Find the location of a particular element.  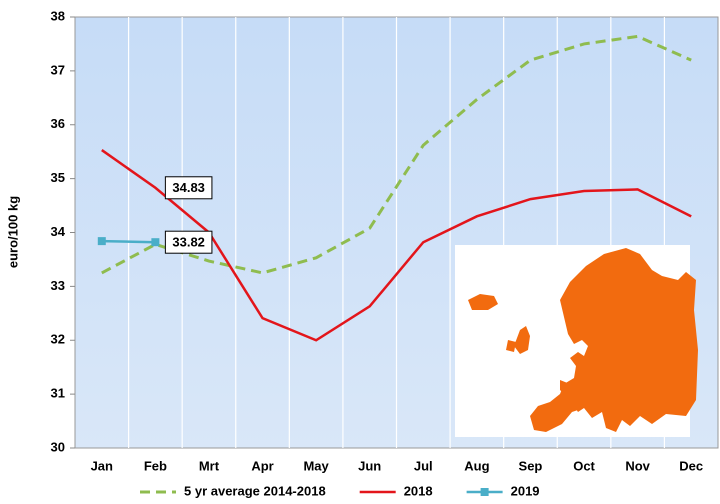

data-label: 33.82 is located at coordinates (188, 242).